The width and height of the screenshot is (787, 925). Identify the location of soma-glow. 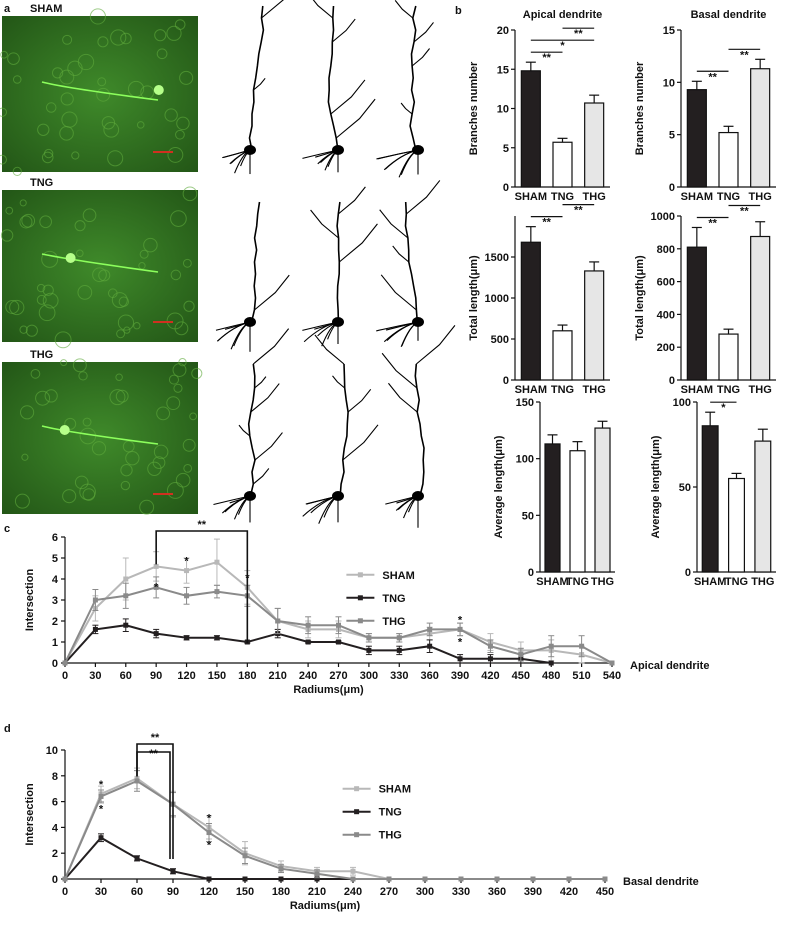
(70, 258).